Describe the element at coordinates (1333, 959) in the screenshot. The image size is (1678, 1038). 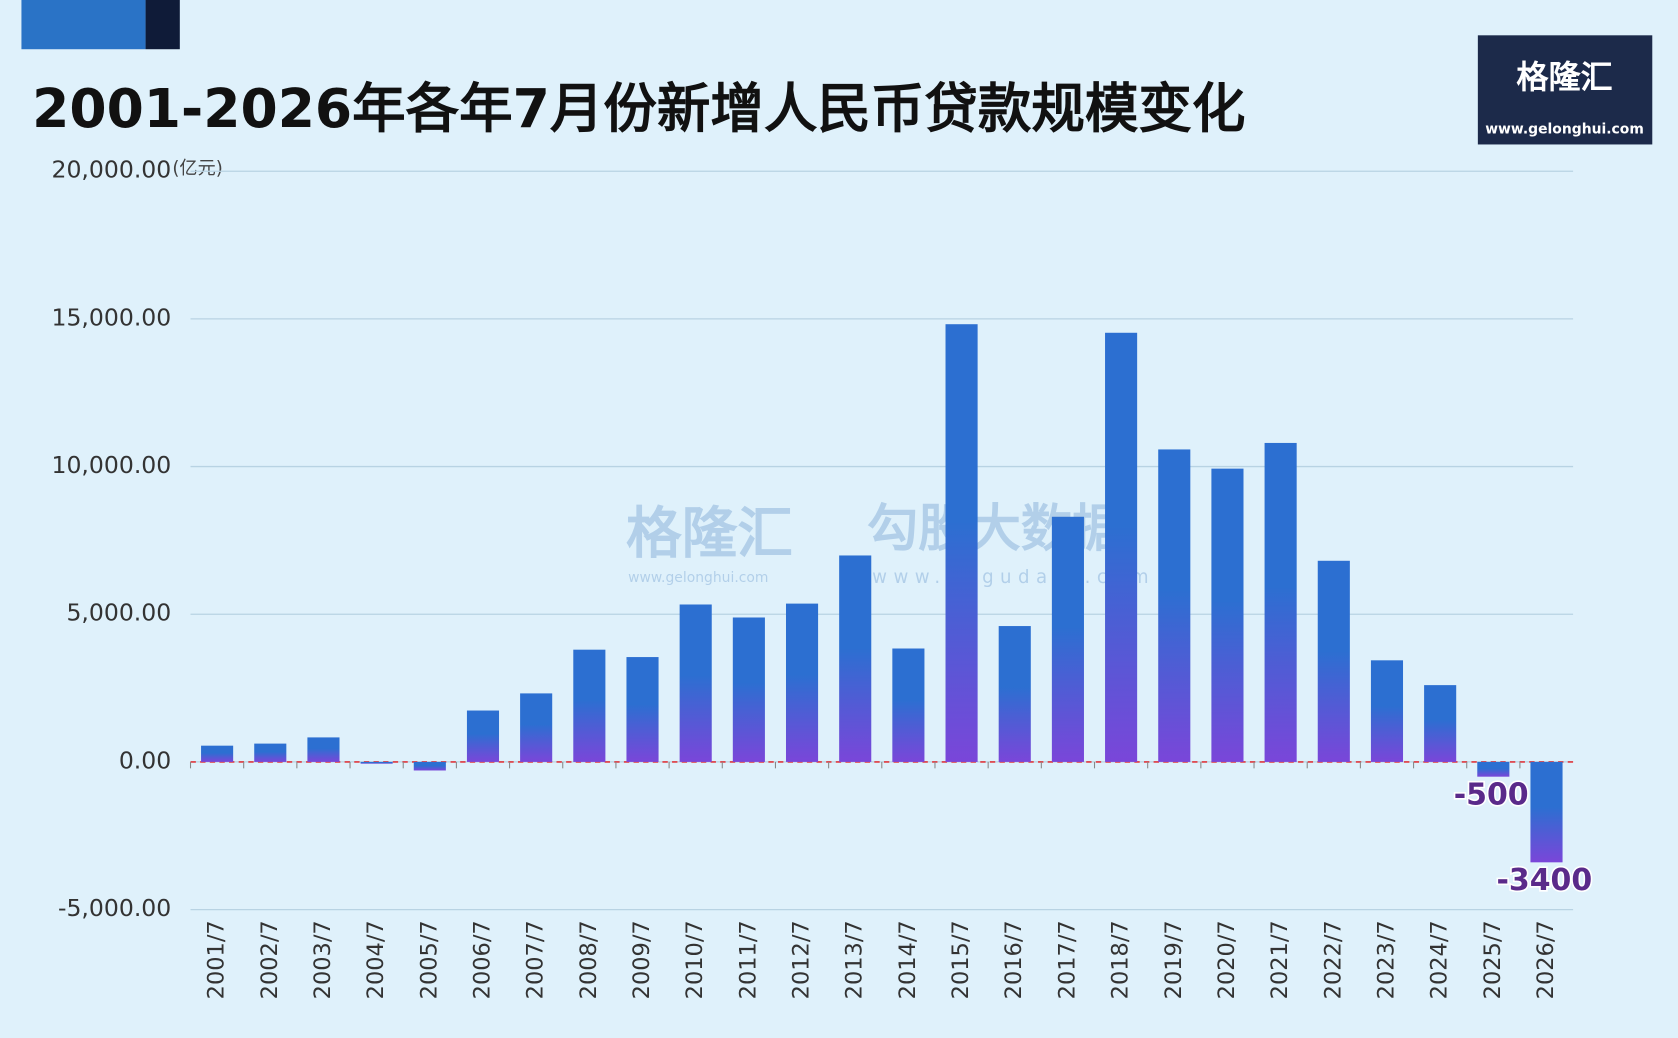
I see `x-tick-label: 2022/7` at that location.